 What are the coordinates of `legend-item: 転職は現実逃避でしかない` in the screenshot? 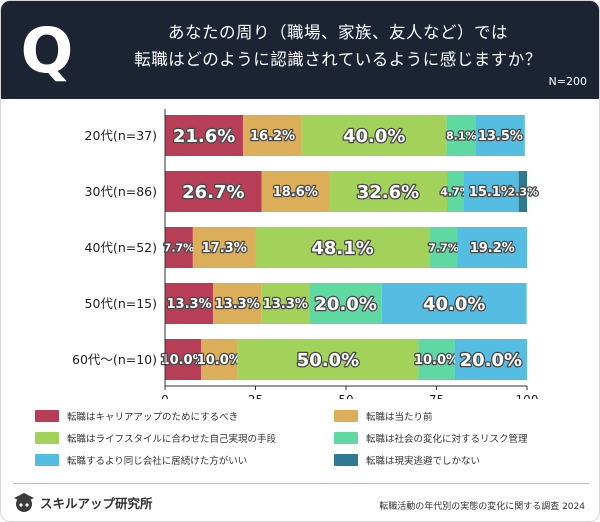 It's located at (407, 460).